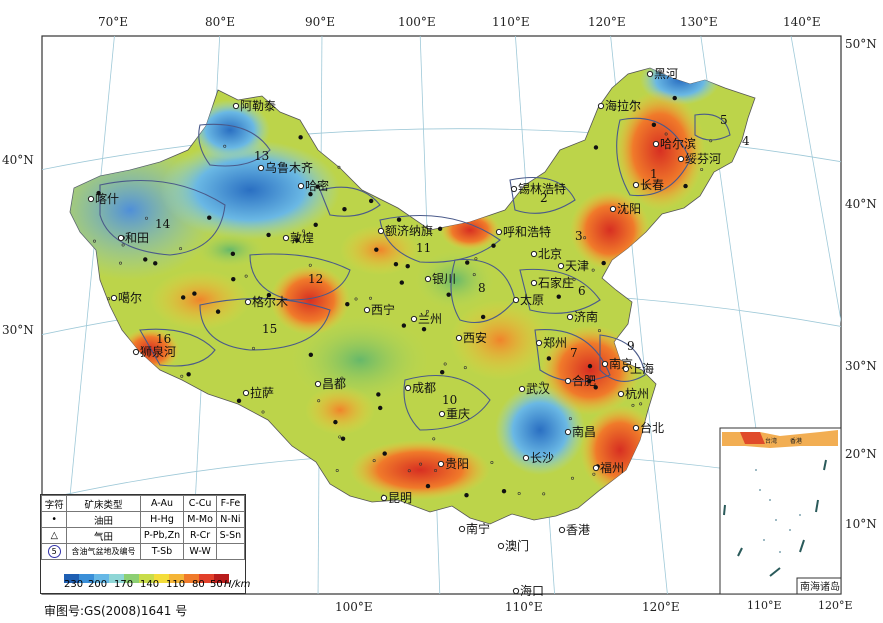 The height and width of the screenshot is (623, 883). What do you see at coordinates (528, 590) in the screenshot?
I see `city: 海口` at bounding box center [528, 590].